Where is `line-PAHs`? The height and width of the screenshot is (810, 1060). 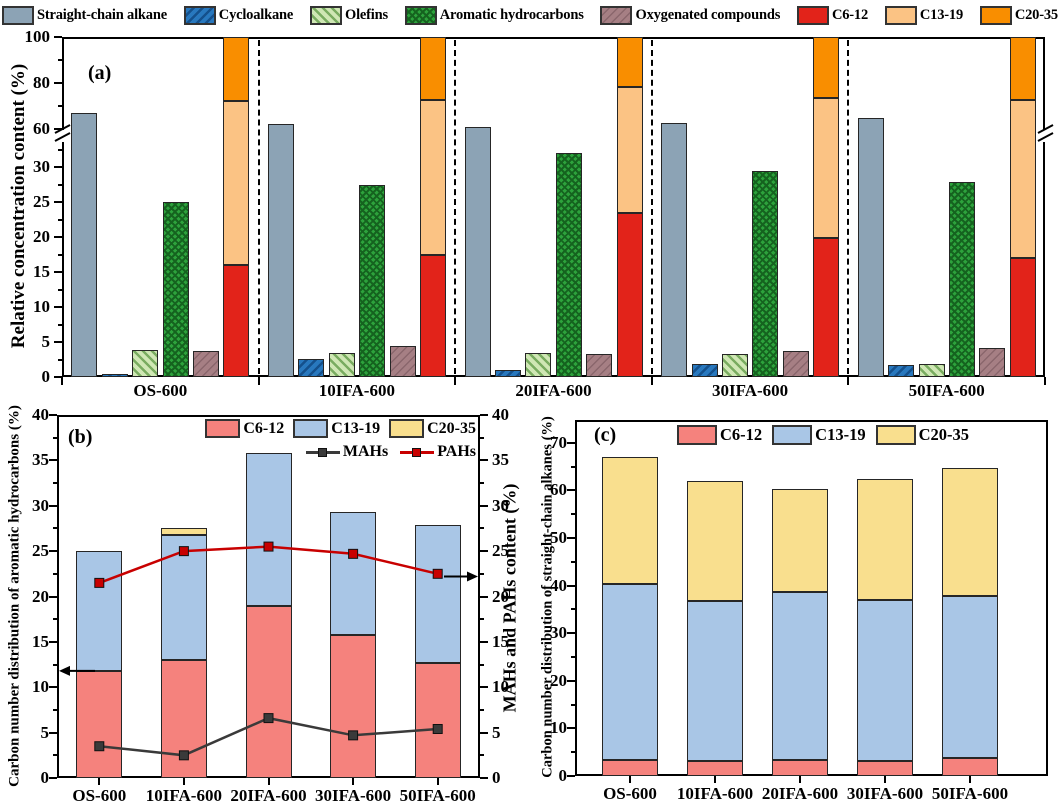 line-PAHs is located at coordinates (268, 565).